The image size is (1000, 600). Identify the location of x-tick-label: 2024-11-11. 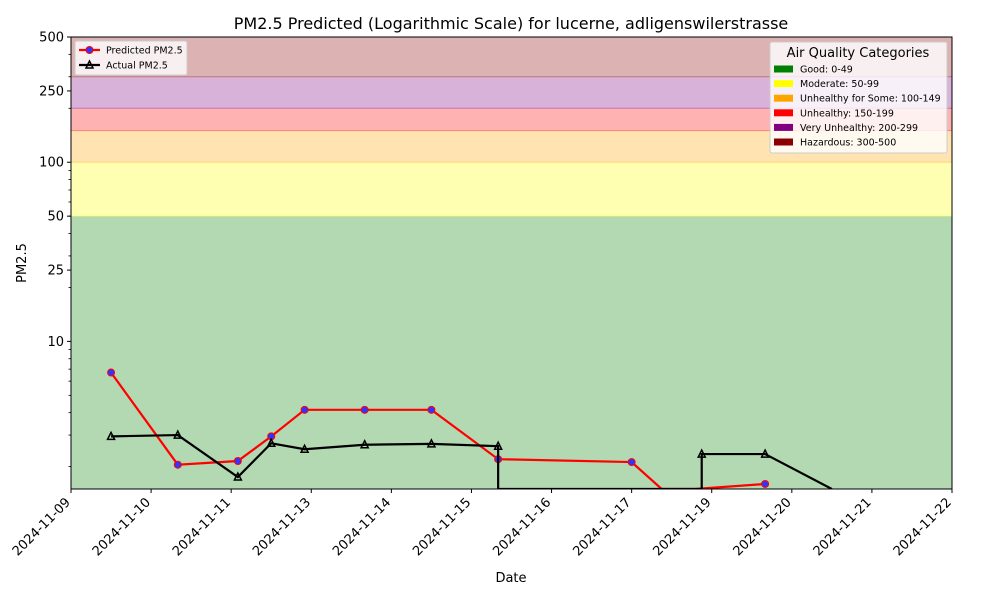
(202, 527).